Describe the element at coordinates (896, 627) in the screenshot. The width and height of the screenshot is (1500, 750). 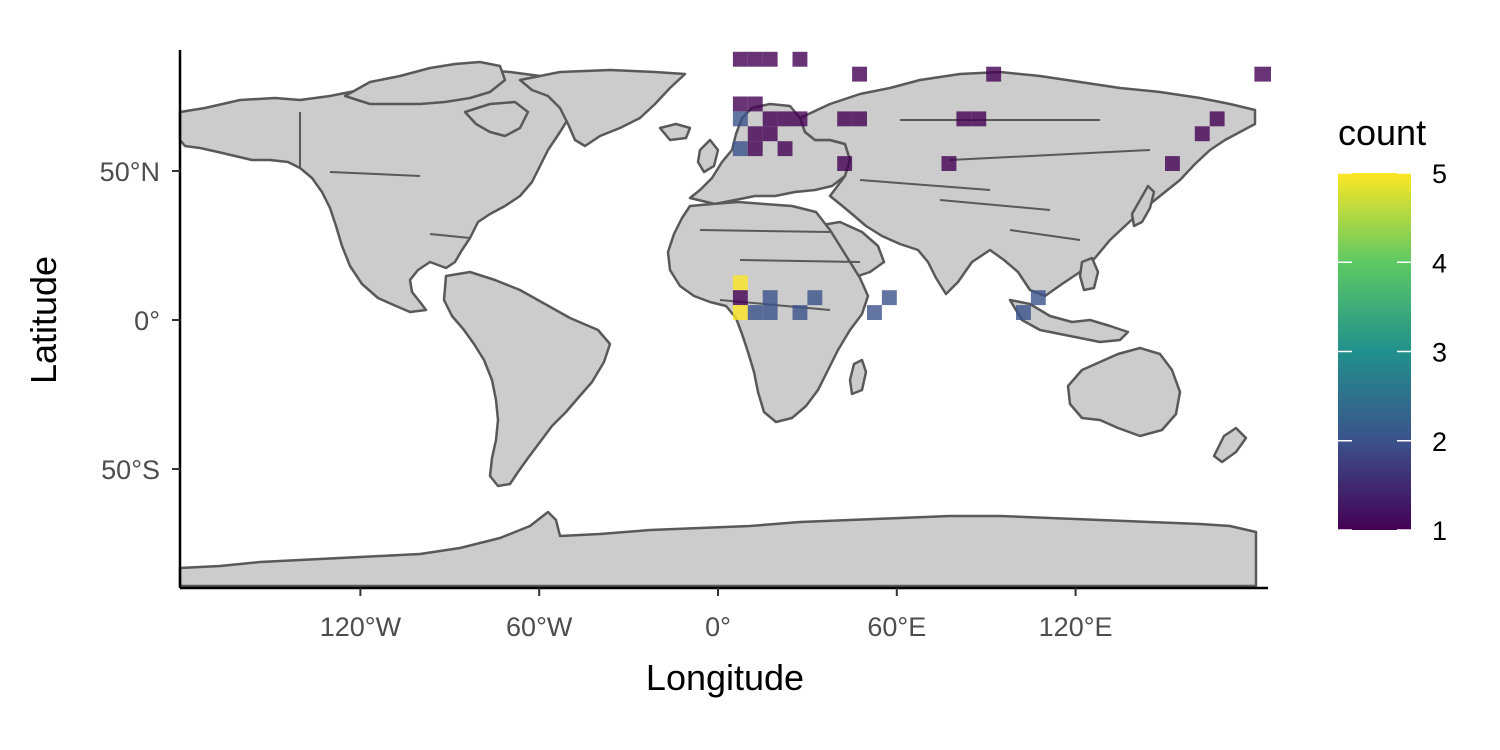
I see `x-tick-label: 60°E` at that location.